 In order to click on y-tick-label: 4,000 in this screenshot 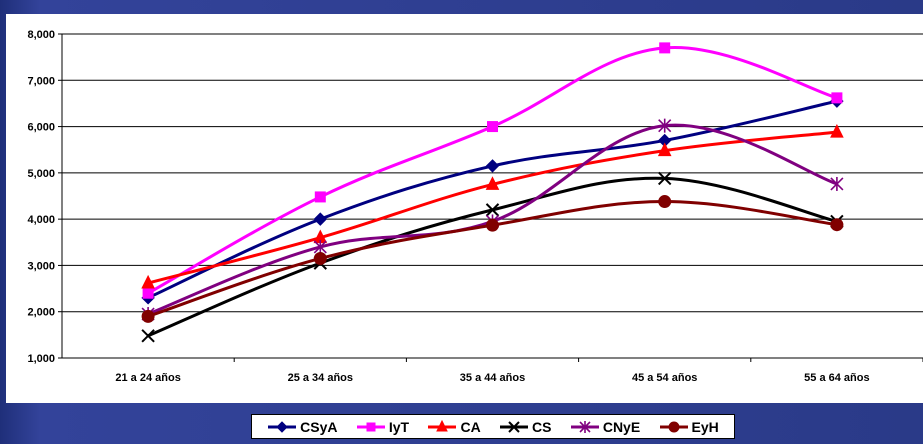, I will do `click(41, 220)`.